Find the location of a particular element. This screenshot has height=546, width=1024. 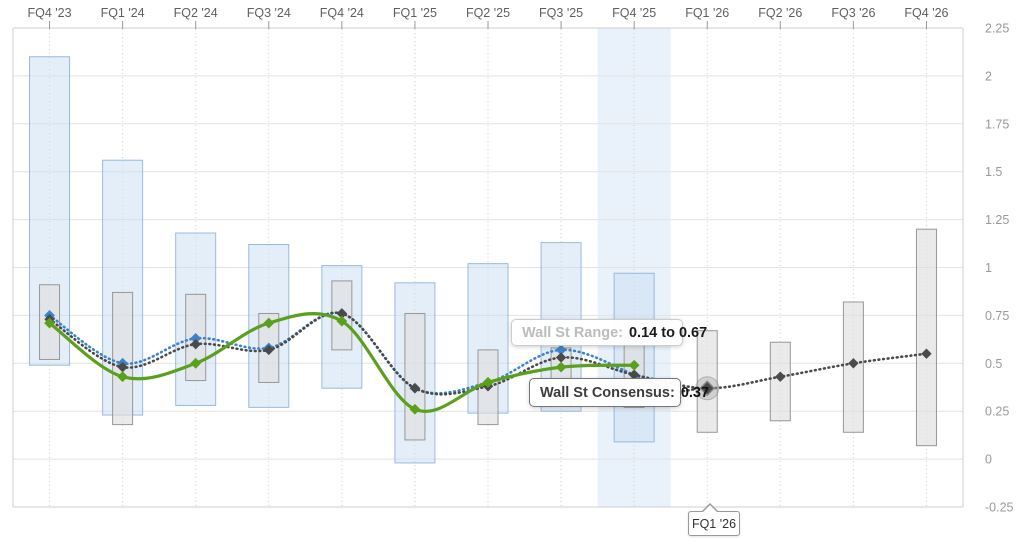

top-axis-label: FQ1 '26 is located at coordinates (707, 13).